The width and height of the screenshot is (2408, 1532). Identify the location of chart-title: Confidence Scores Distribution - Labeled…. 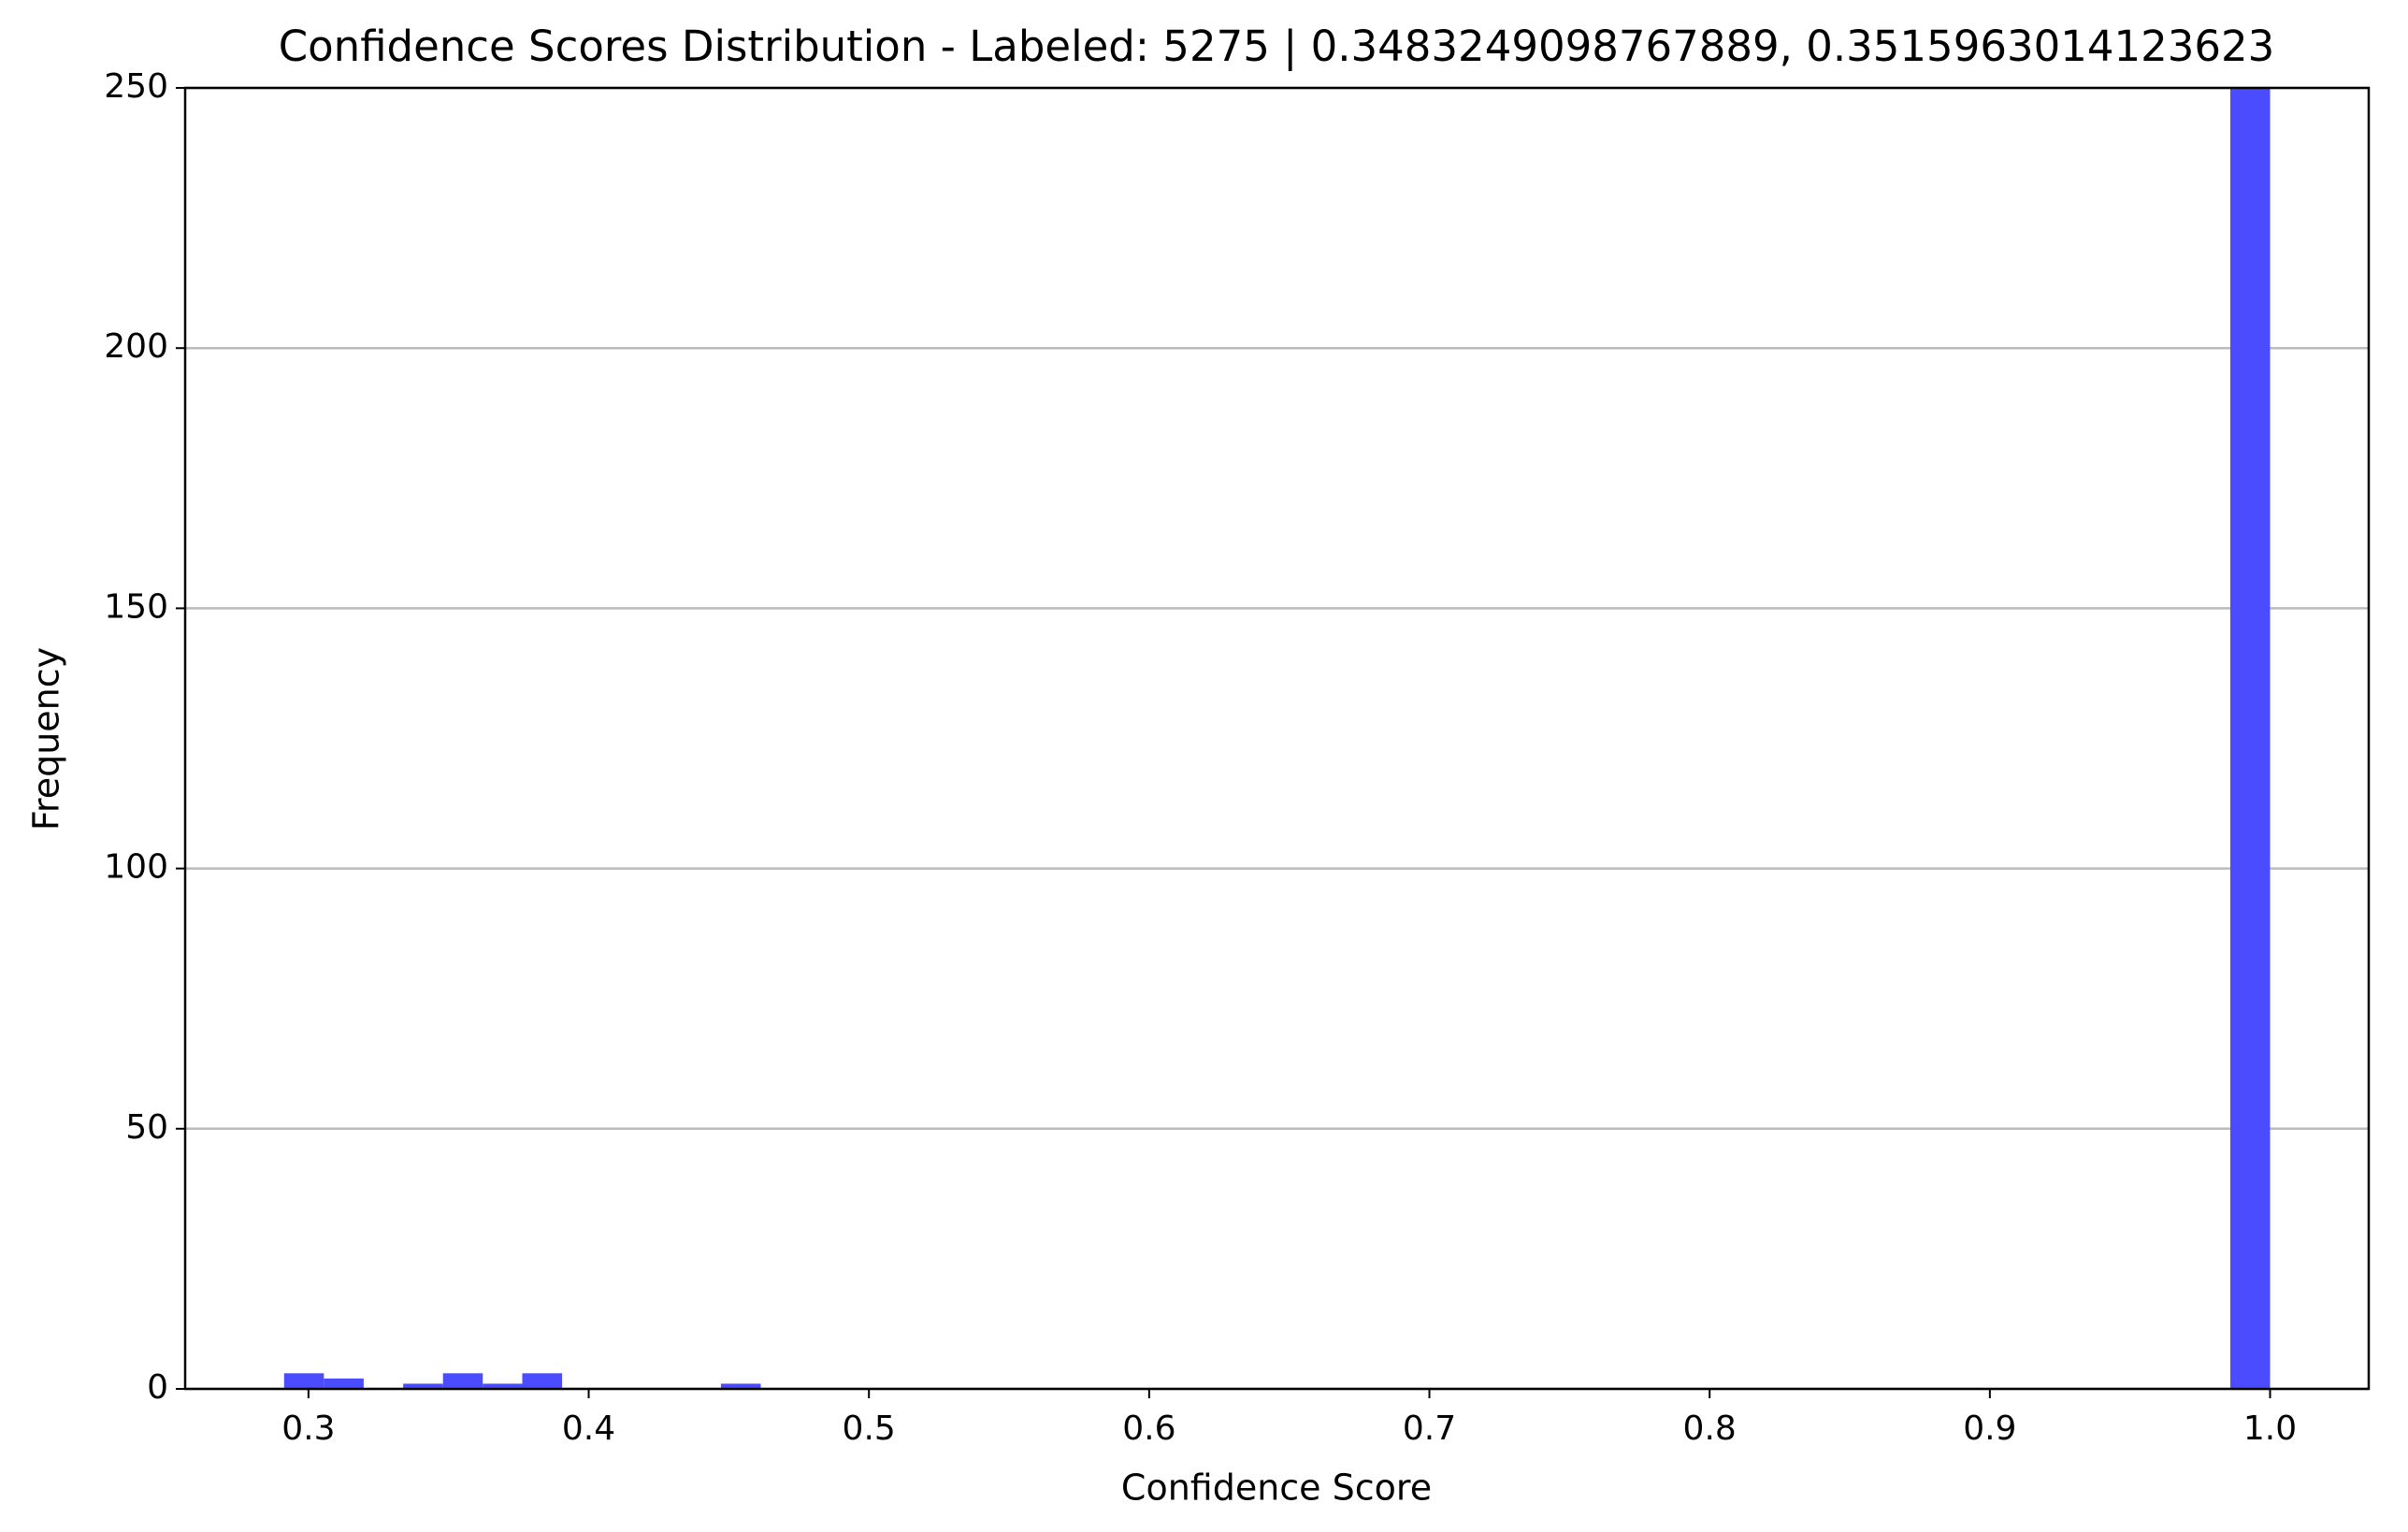
(1277, 46).